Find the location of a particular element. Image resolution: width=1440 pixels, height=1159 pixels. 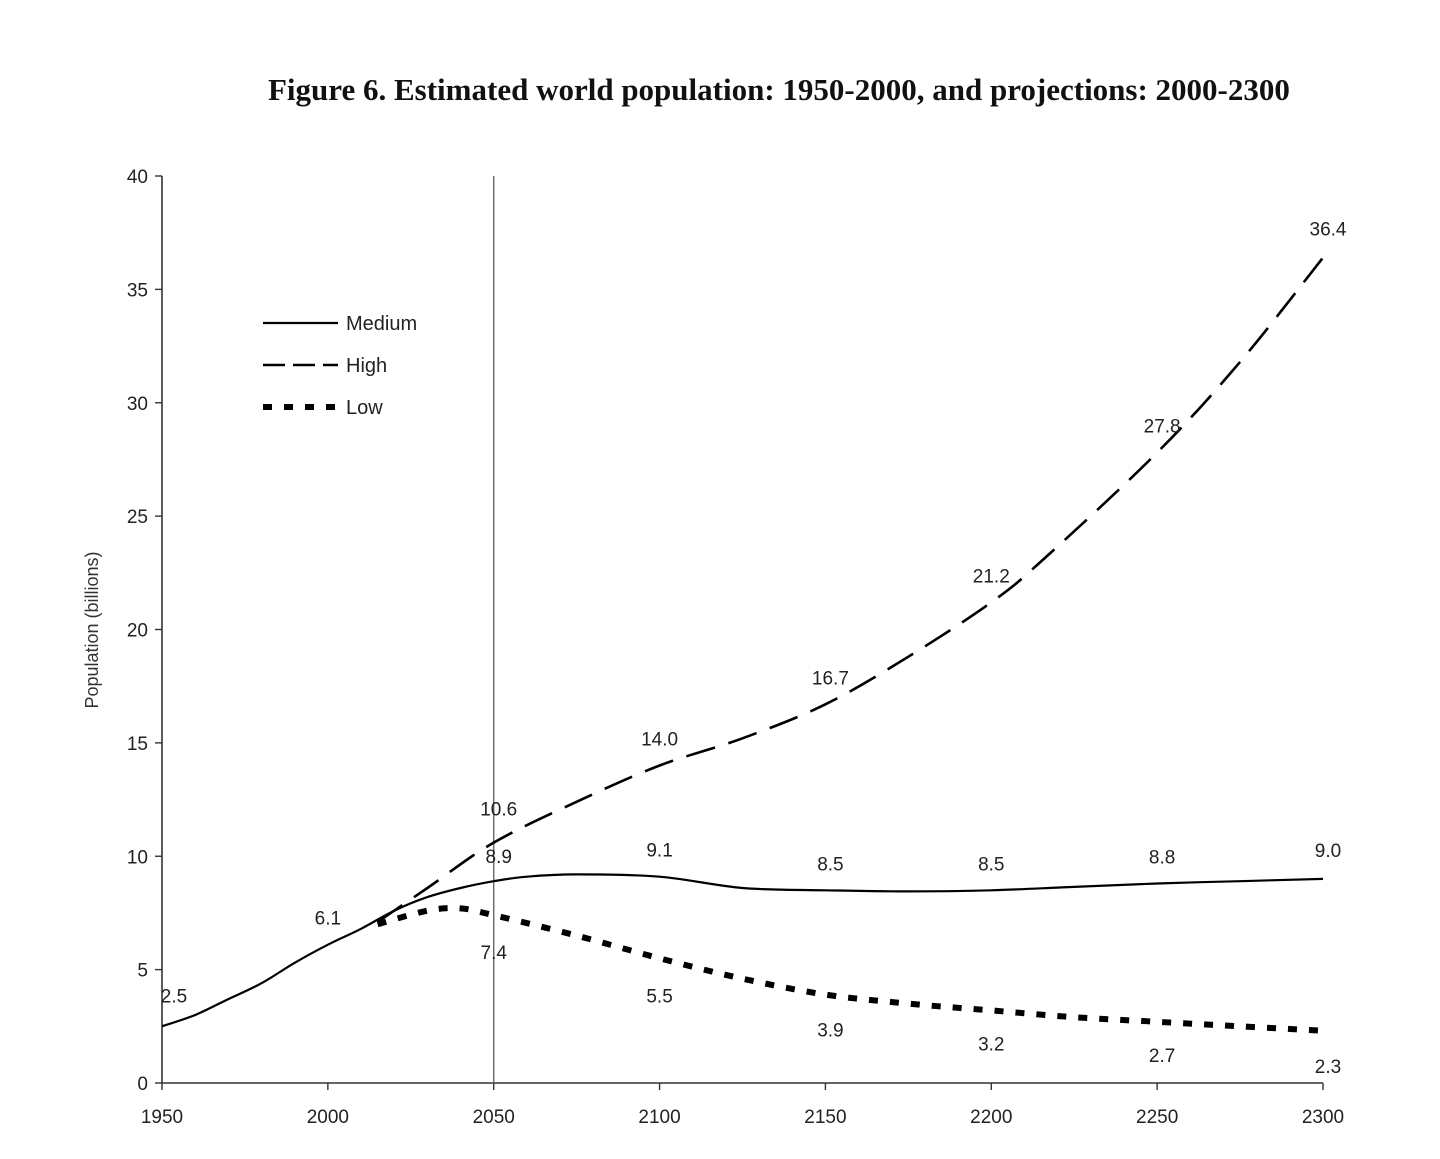

data-label: 27.8 is located at coordinates (1162, 427).